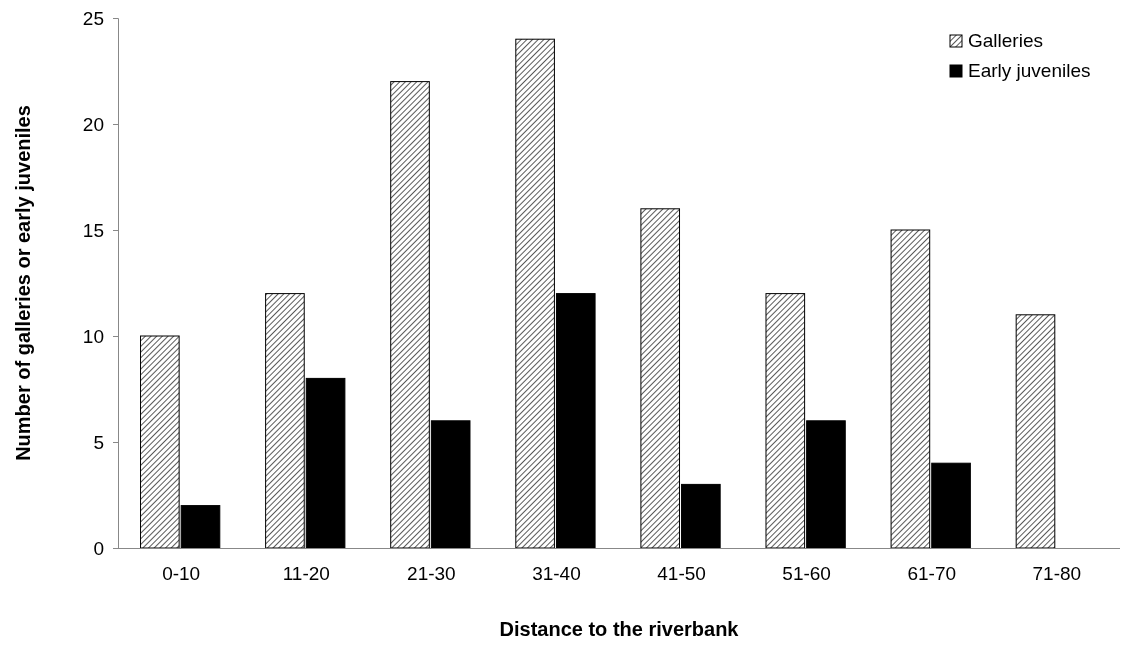 The image size is (1128, 646). I want to click on x-tick-label: 51-60, so click(806, 573).